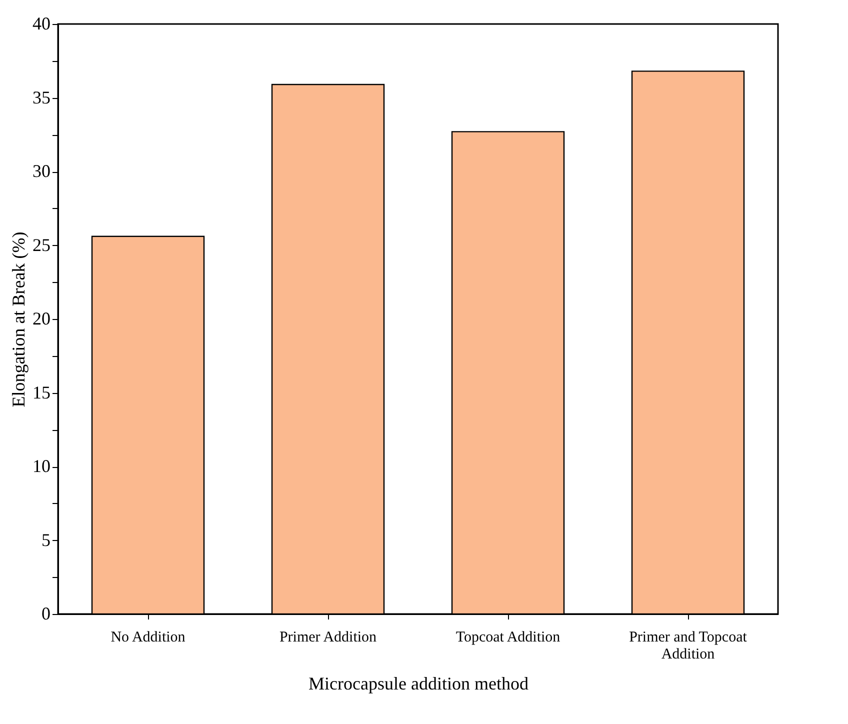 The image size is (848, 724). Describe the element at coordinates (418, 684) in the screenshot. I see `x-axis-title: Microcapsule addition method` at that location.